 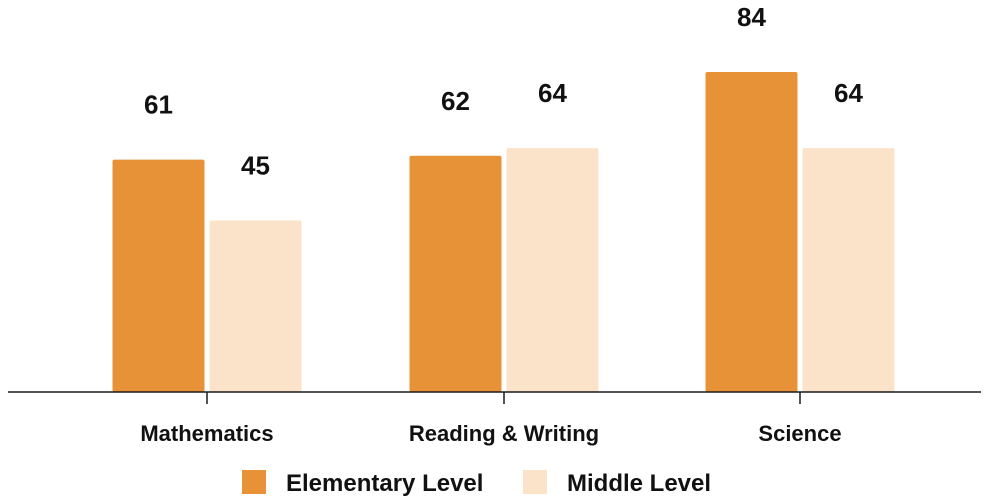 I want to click on bar-mathematics-middle-level, so click(x=255, y=306).